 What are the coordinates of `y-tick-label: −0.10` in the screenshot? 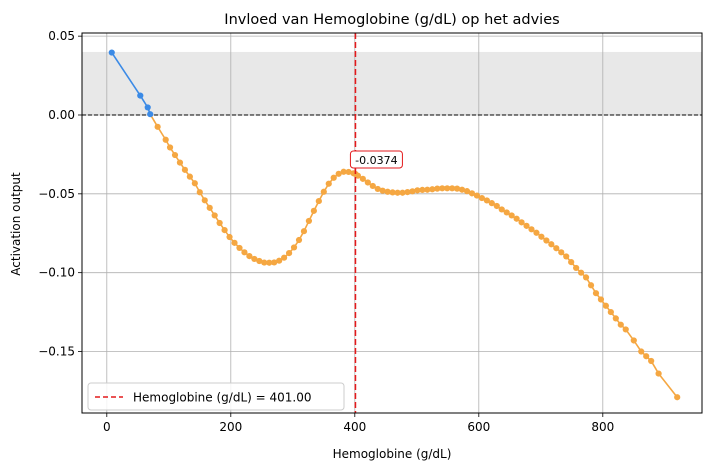 It's located at (56, 273).